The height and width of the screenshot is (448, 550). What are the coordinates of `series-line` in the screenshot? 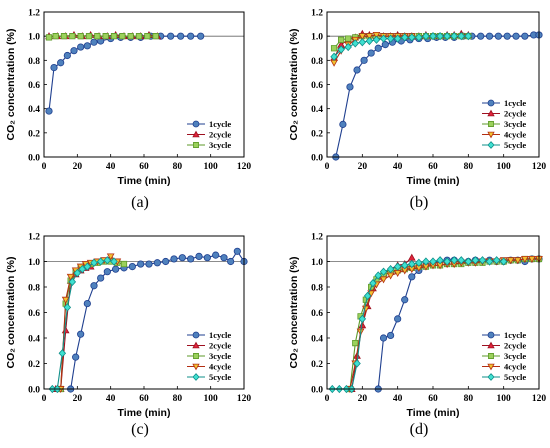 It's located at (418, 324).